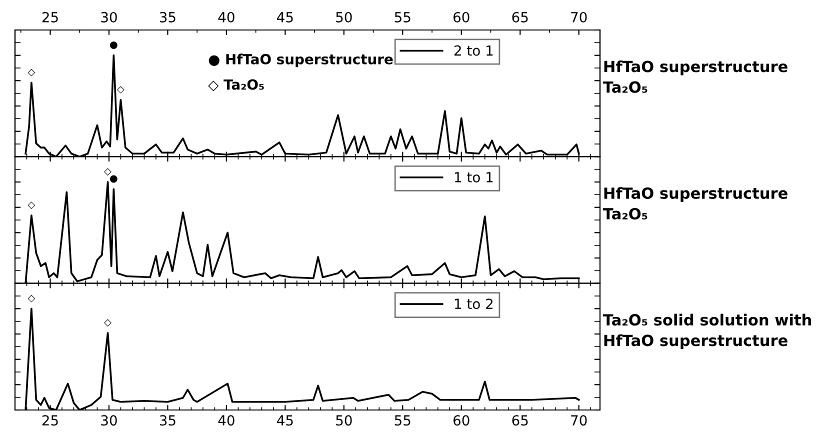 The image size is (816, 440). Describe the element at coordinates (344, 17) in the screenshot. I see `x2-tick-label: 50` at that location.